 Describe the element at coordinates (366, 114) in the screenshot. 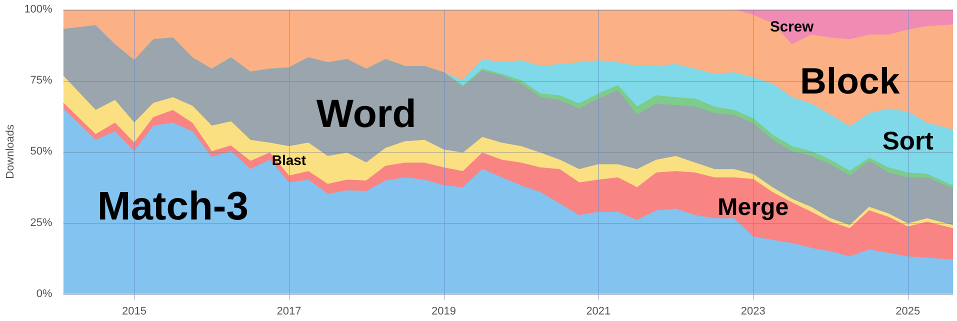

I see `series-label: Word` at that location.